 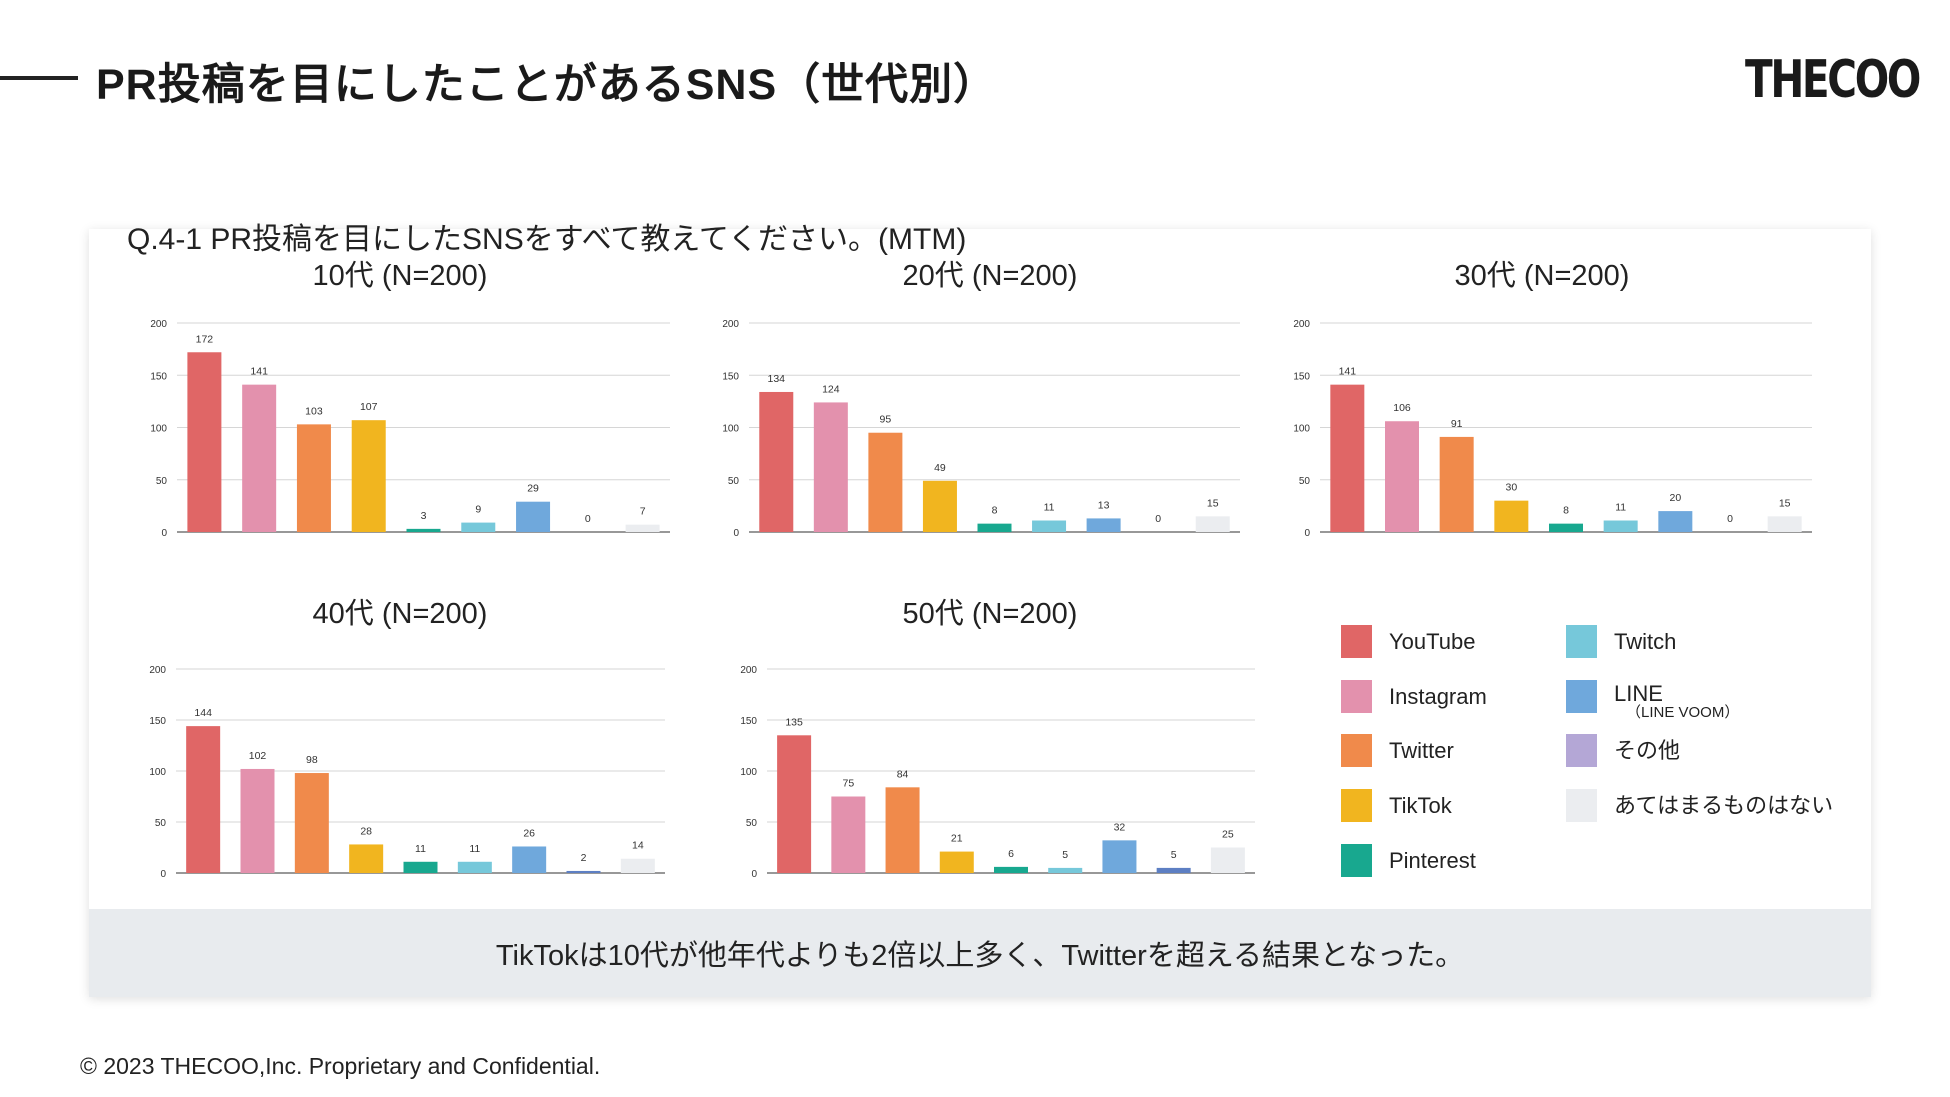 What do you see at coordinates (1011, 854) in the screenshot?
I see `bar-value-label: 6` at bounding box center [1011, 854].